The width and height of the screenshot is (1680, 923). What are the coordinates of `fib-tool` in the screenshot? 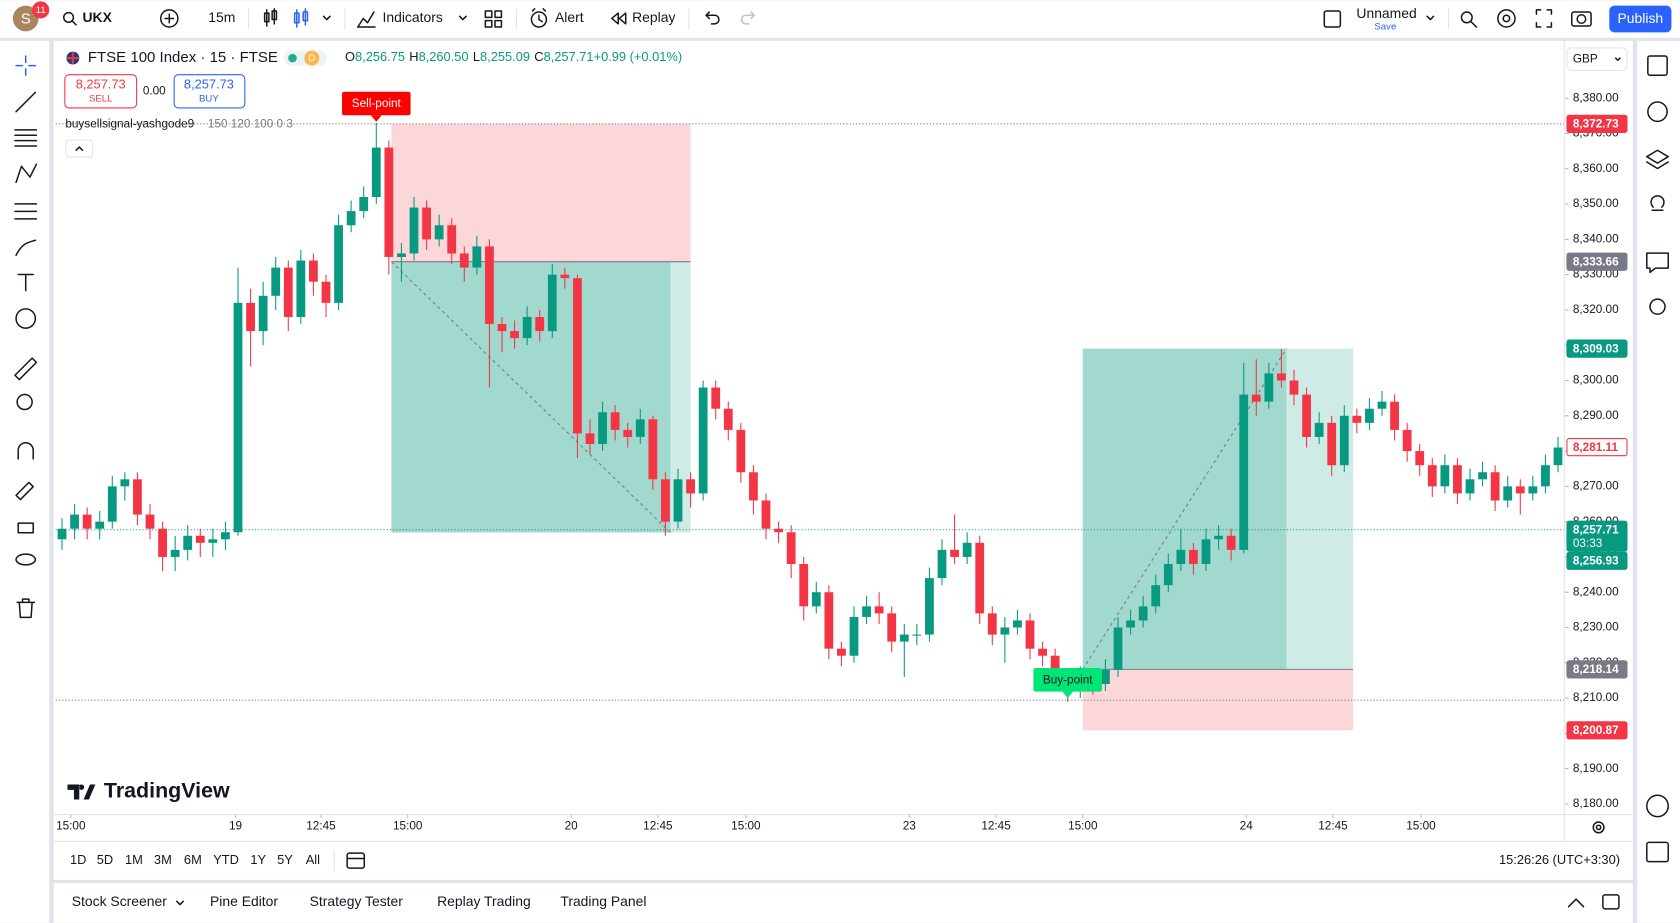 It's located at (26, 138).